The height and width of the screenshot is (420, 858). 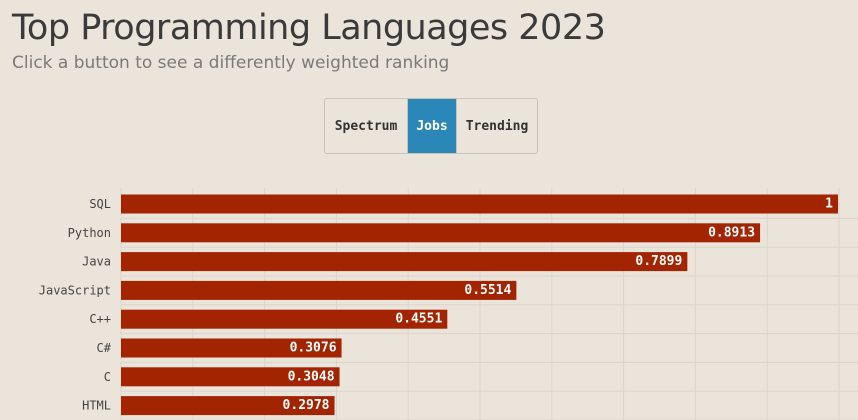 What do you see at coordinates (311, 376) in the screenshot?
I see `value-label: 0.3048` at bounding box center [311, 376].